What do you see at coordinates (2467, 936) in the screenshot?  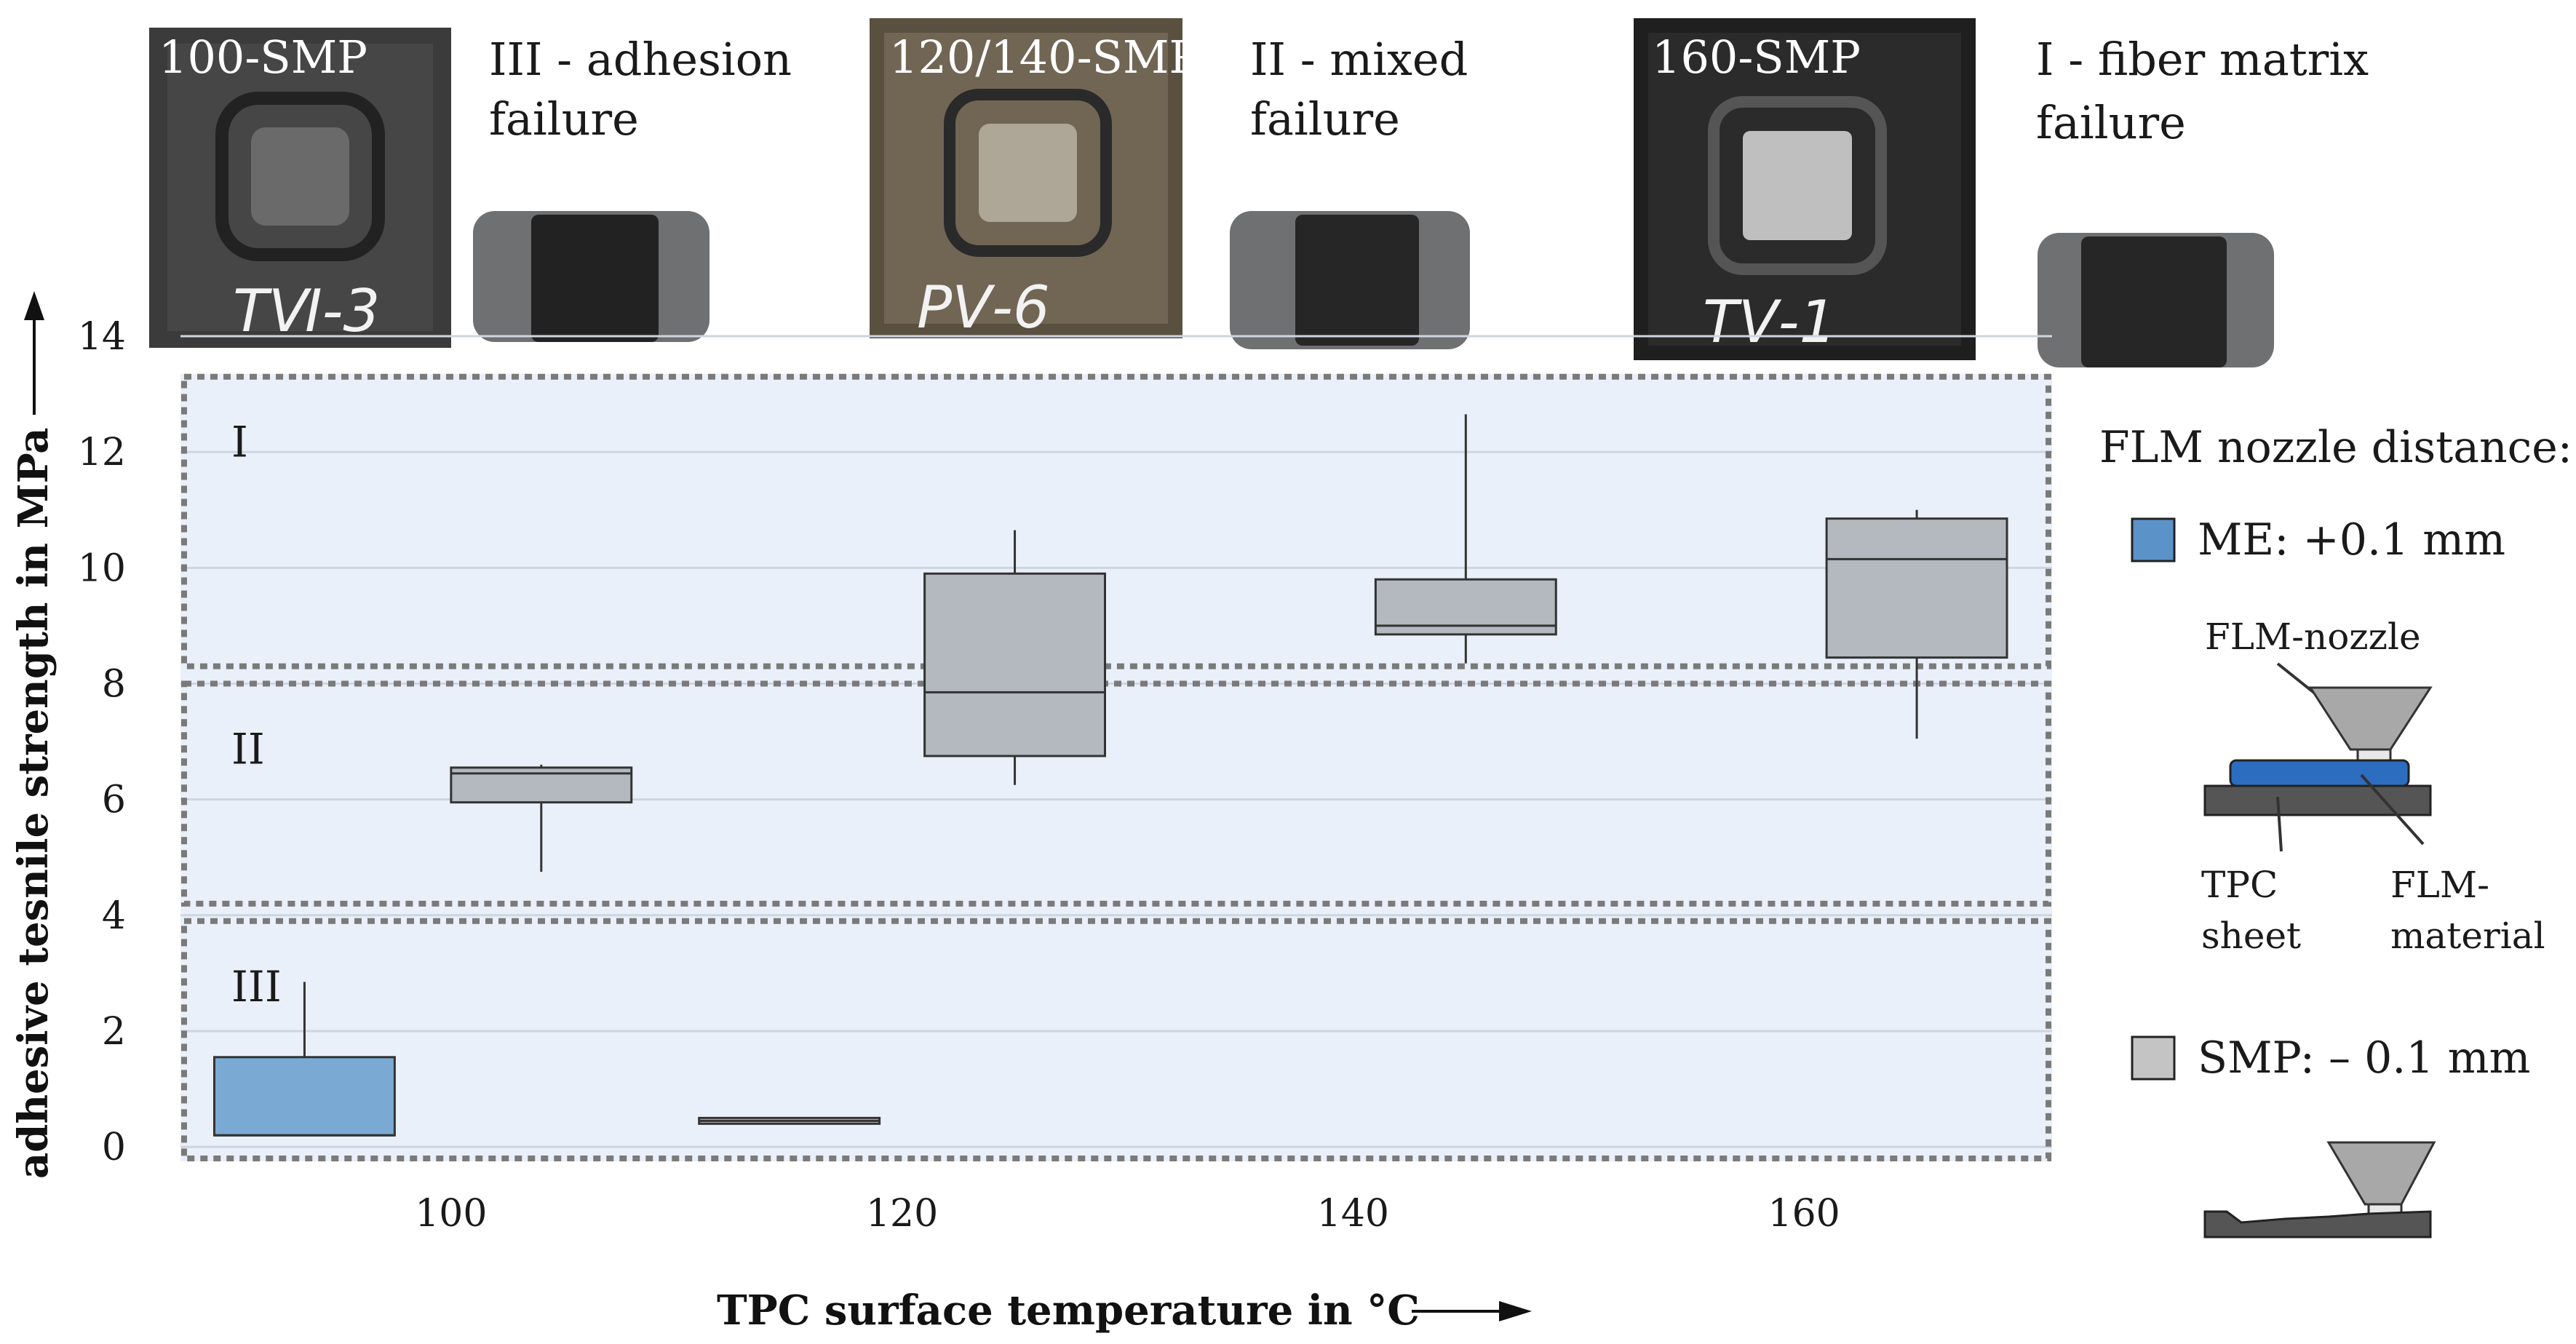 I see `flm-label-line2: material` at bounding box center [2467, 936].